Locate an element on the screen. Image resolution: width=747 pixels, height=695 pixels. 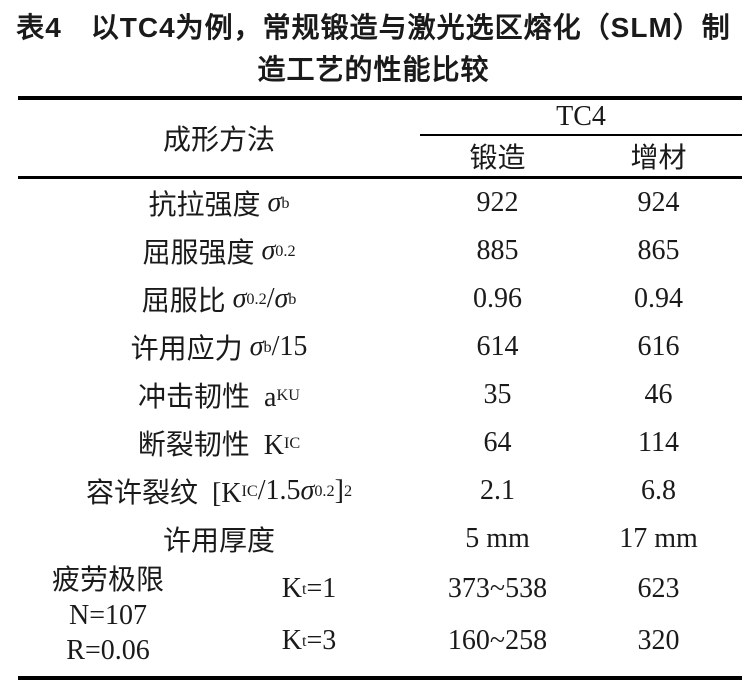
row-label: 断裂韧性 K IC is located at coordinates (219, 443).